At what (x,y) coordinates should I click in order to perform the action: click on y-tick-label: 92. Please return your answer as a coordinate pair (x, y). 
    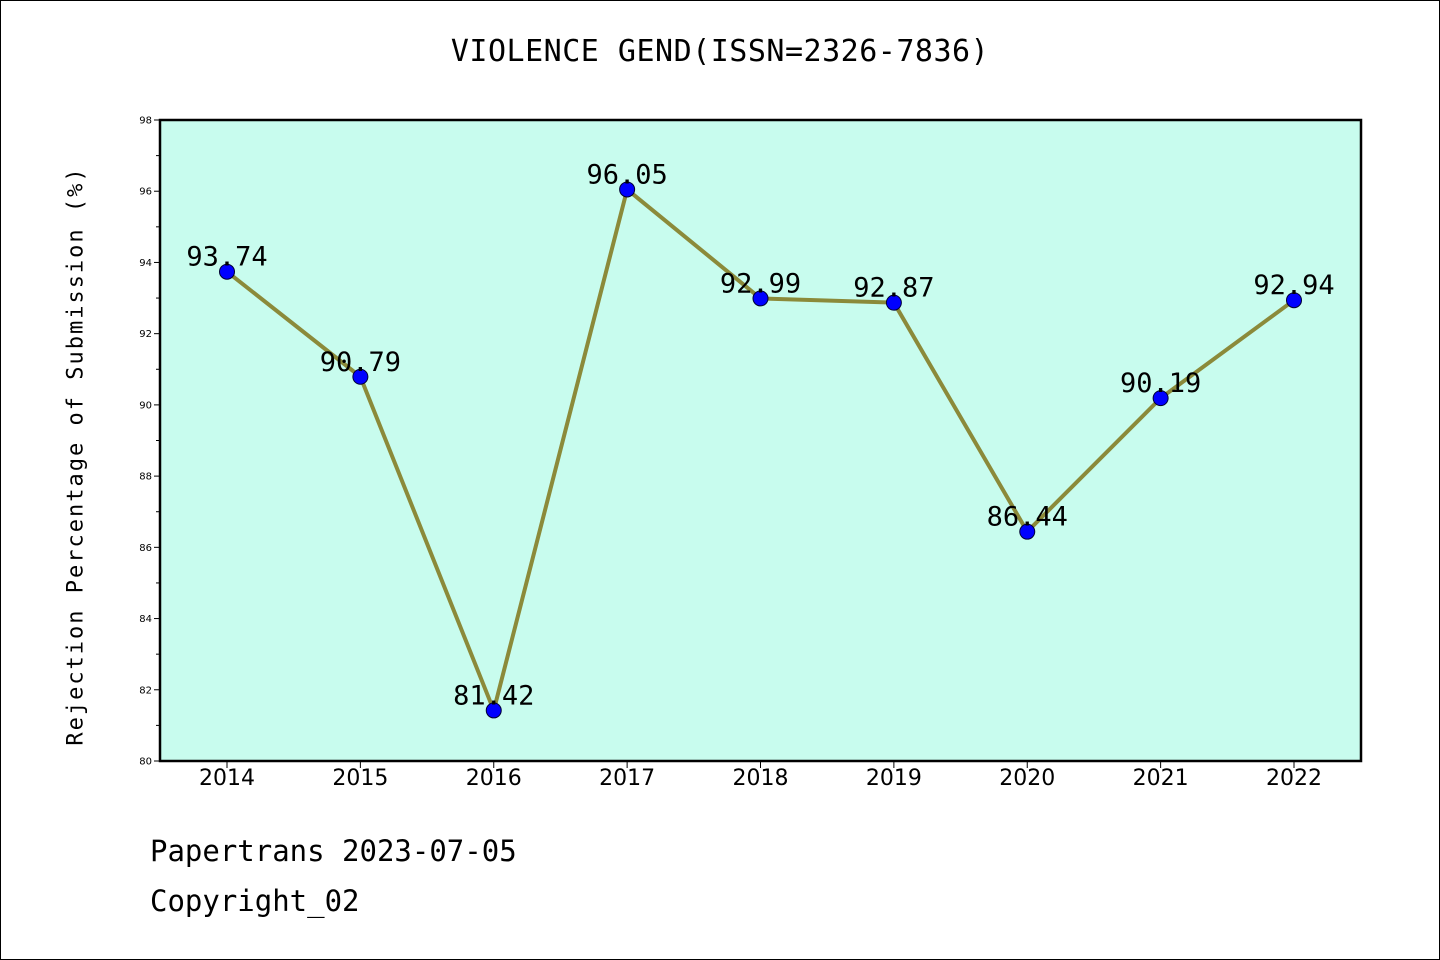
    Looking at the image, I should click on (145, 334).